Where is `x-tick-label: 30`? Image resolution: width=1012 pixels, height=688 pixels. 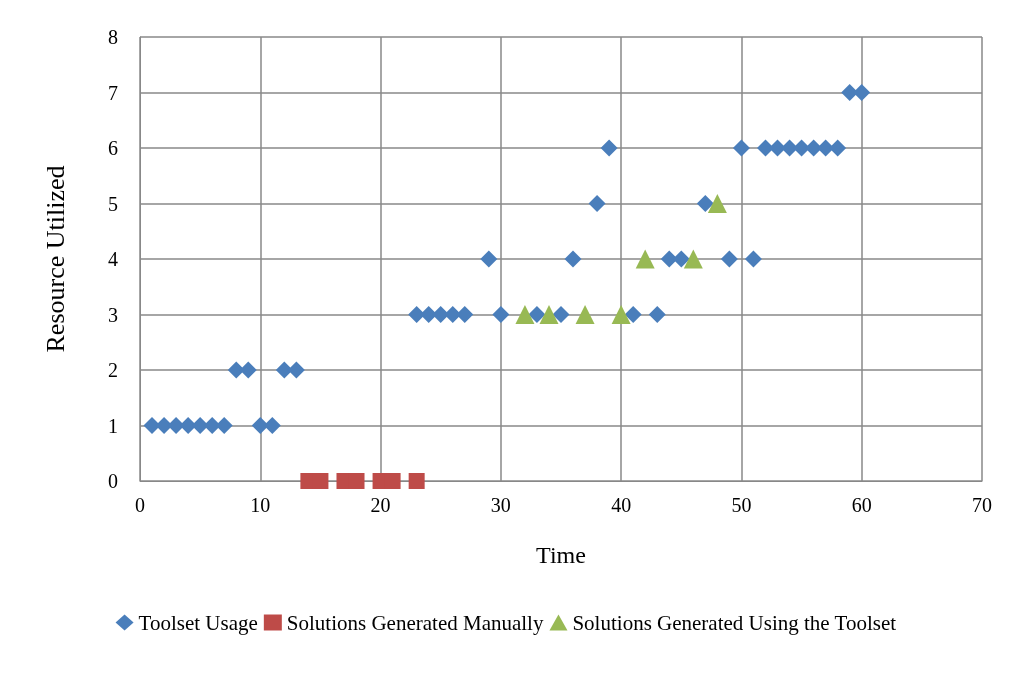 x-tick-label: 30 is located at coordinates (500, 505).